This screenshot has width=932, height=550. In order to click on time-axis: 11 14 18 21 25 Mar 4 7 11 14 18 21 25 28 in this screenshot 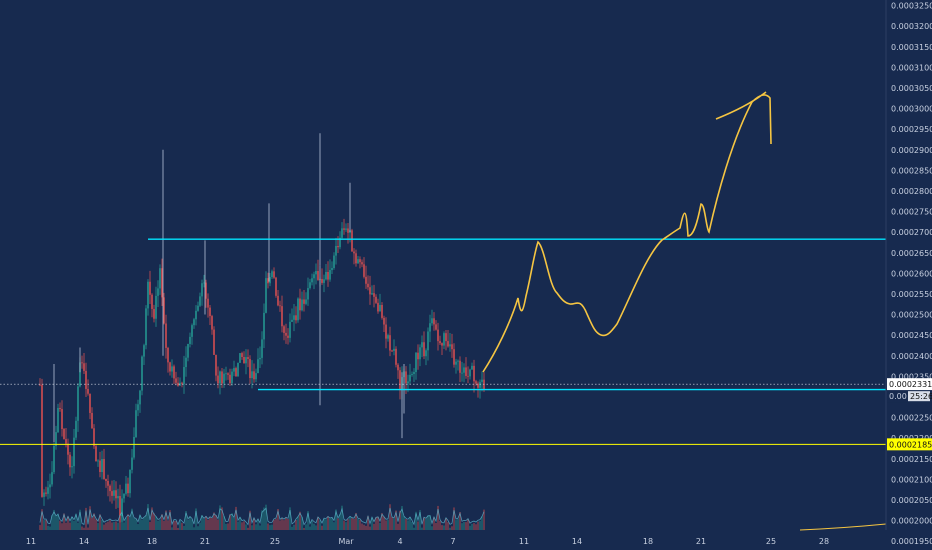, I will do `click(427, 541)`.